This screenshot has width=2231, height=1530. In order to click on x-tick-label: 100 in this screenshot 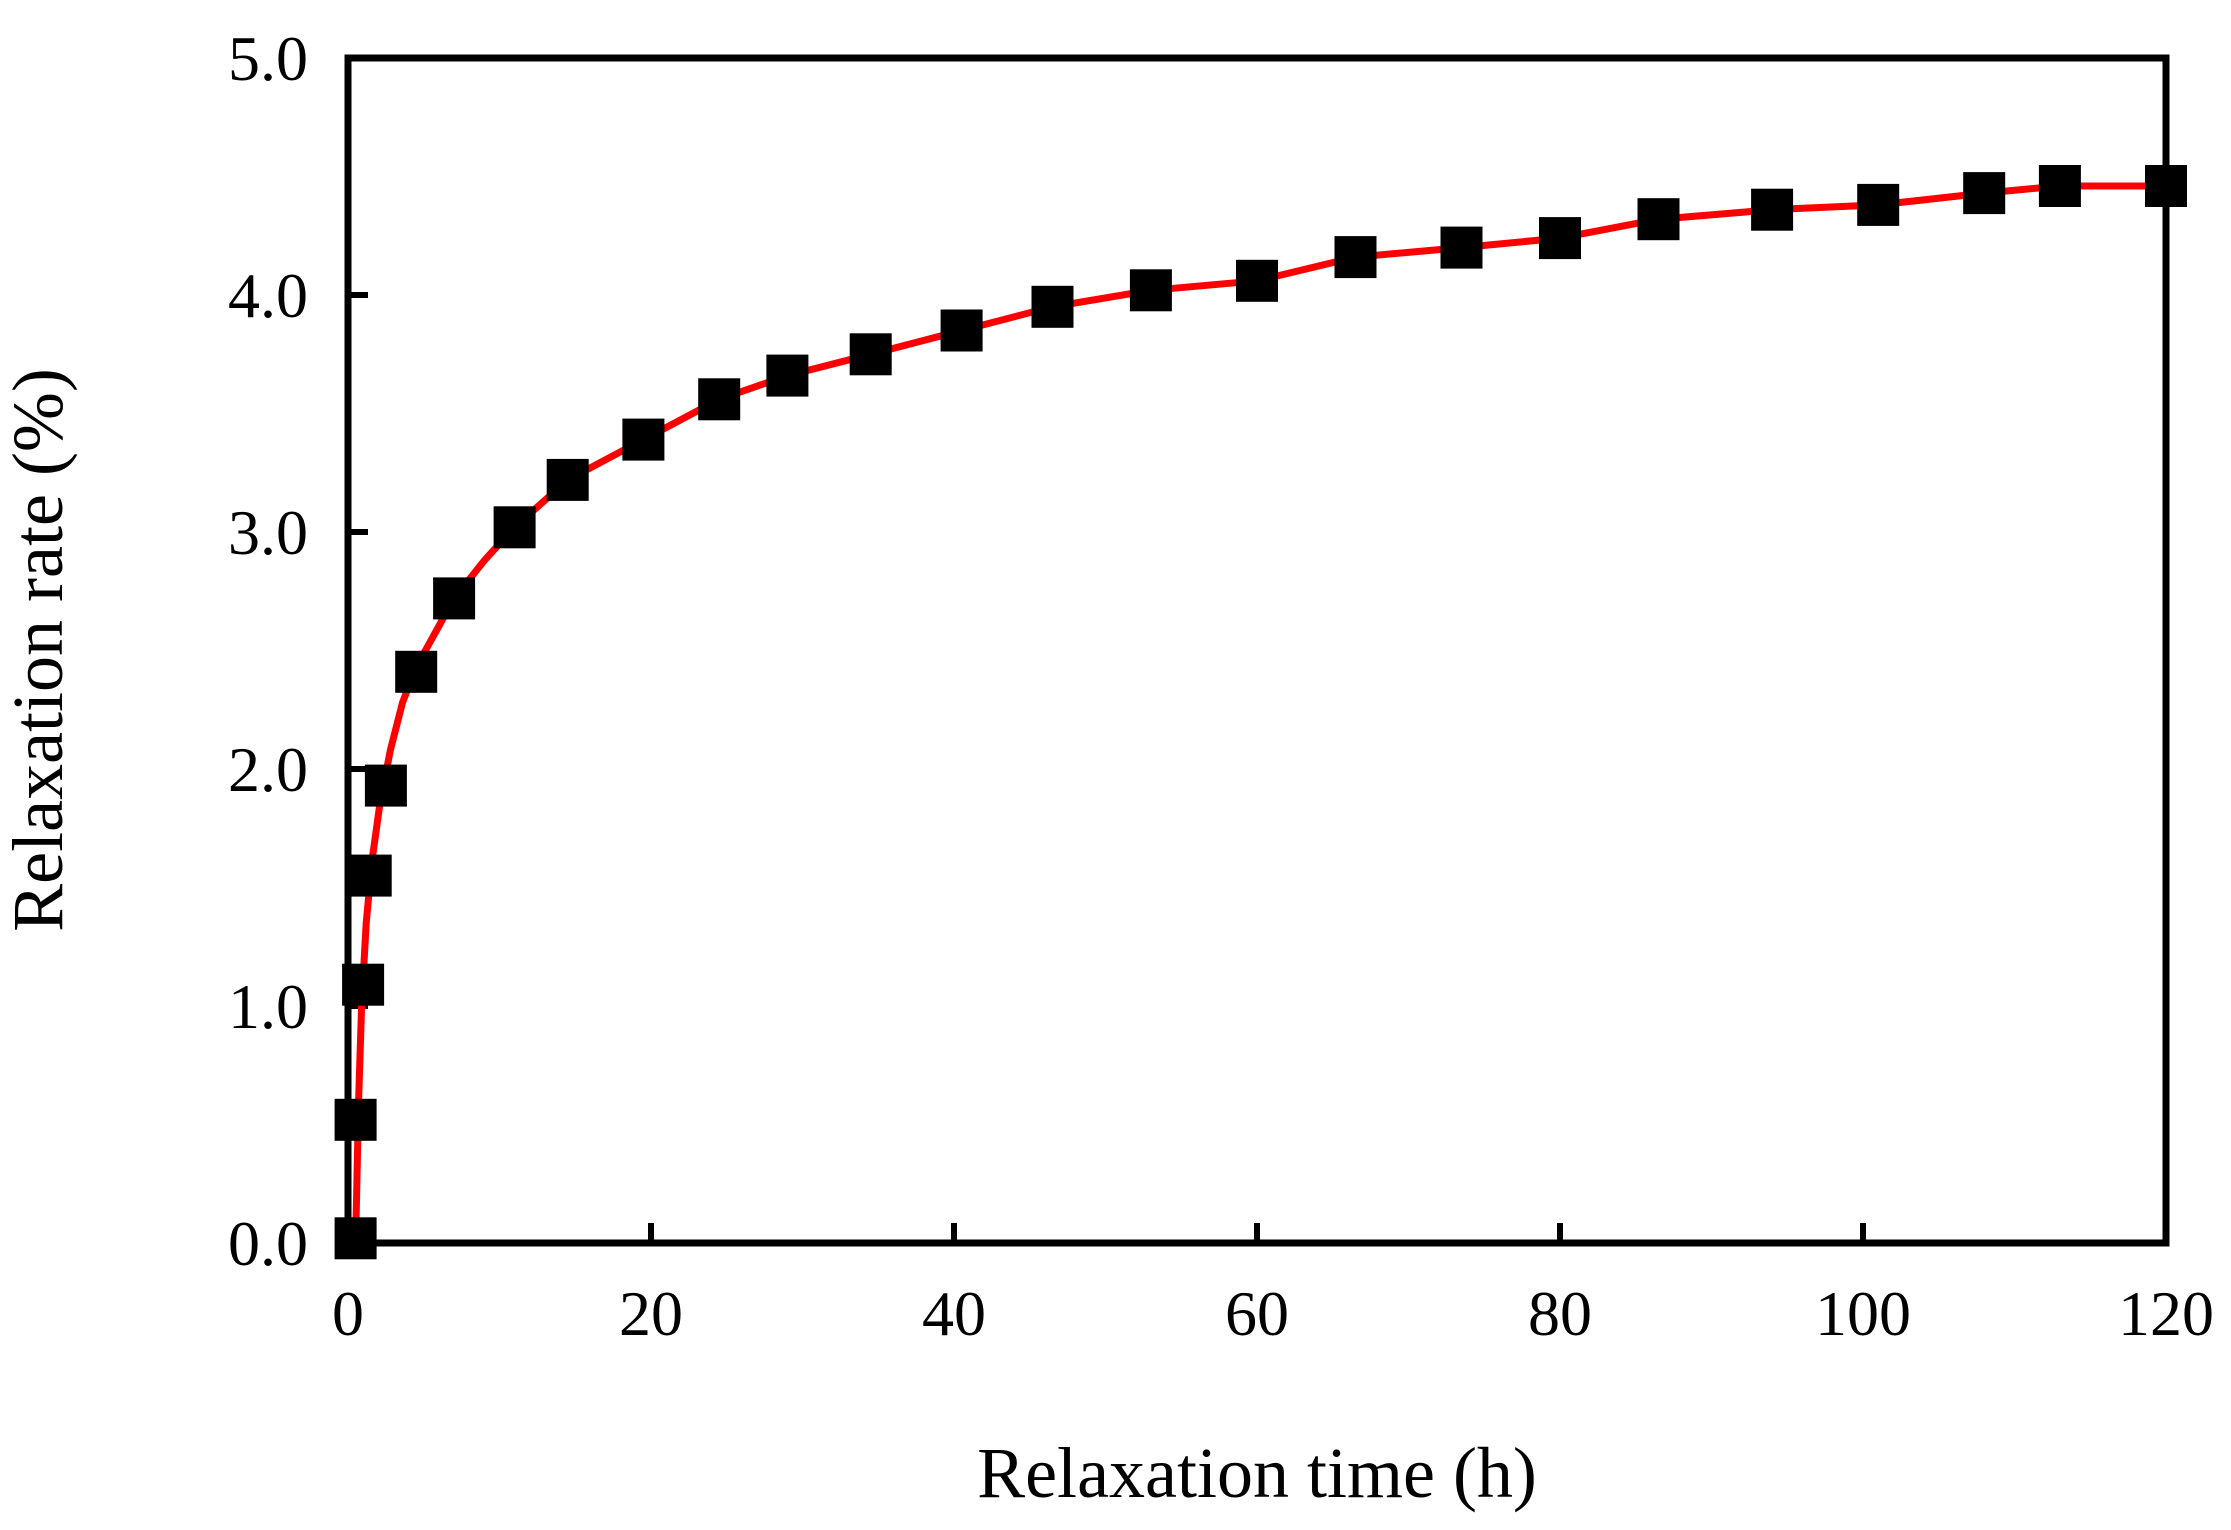, I will do `click(1863, 1313)`.